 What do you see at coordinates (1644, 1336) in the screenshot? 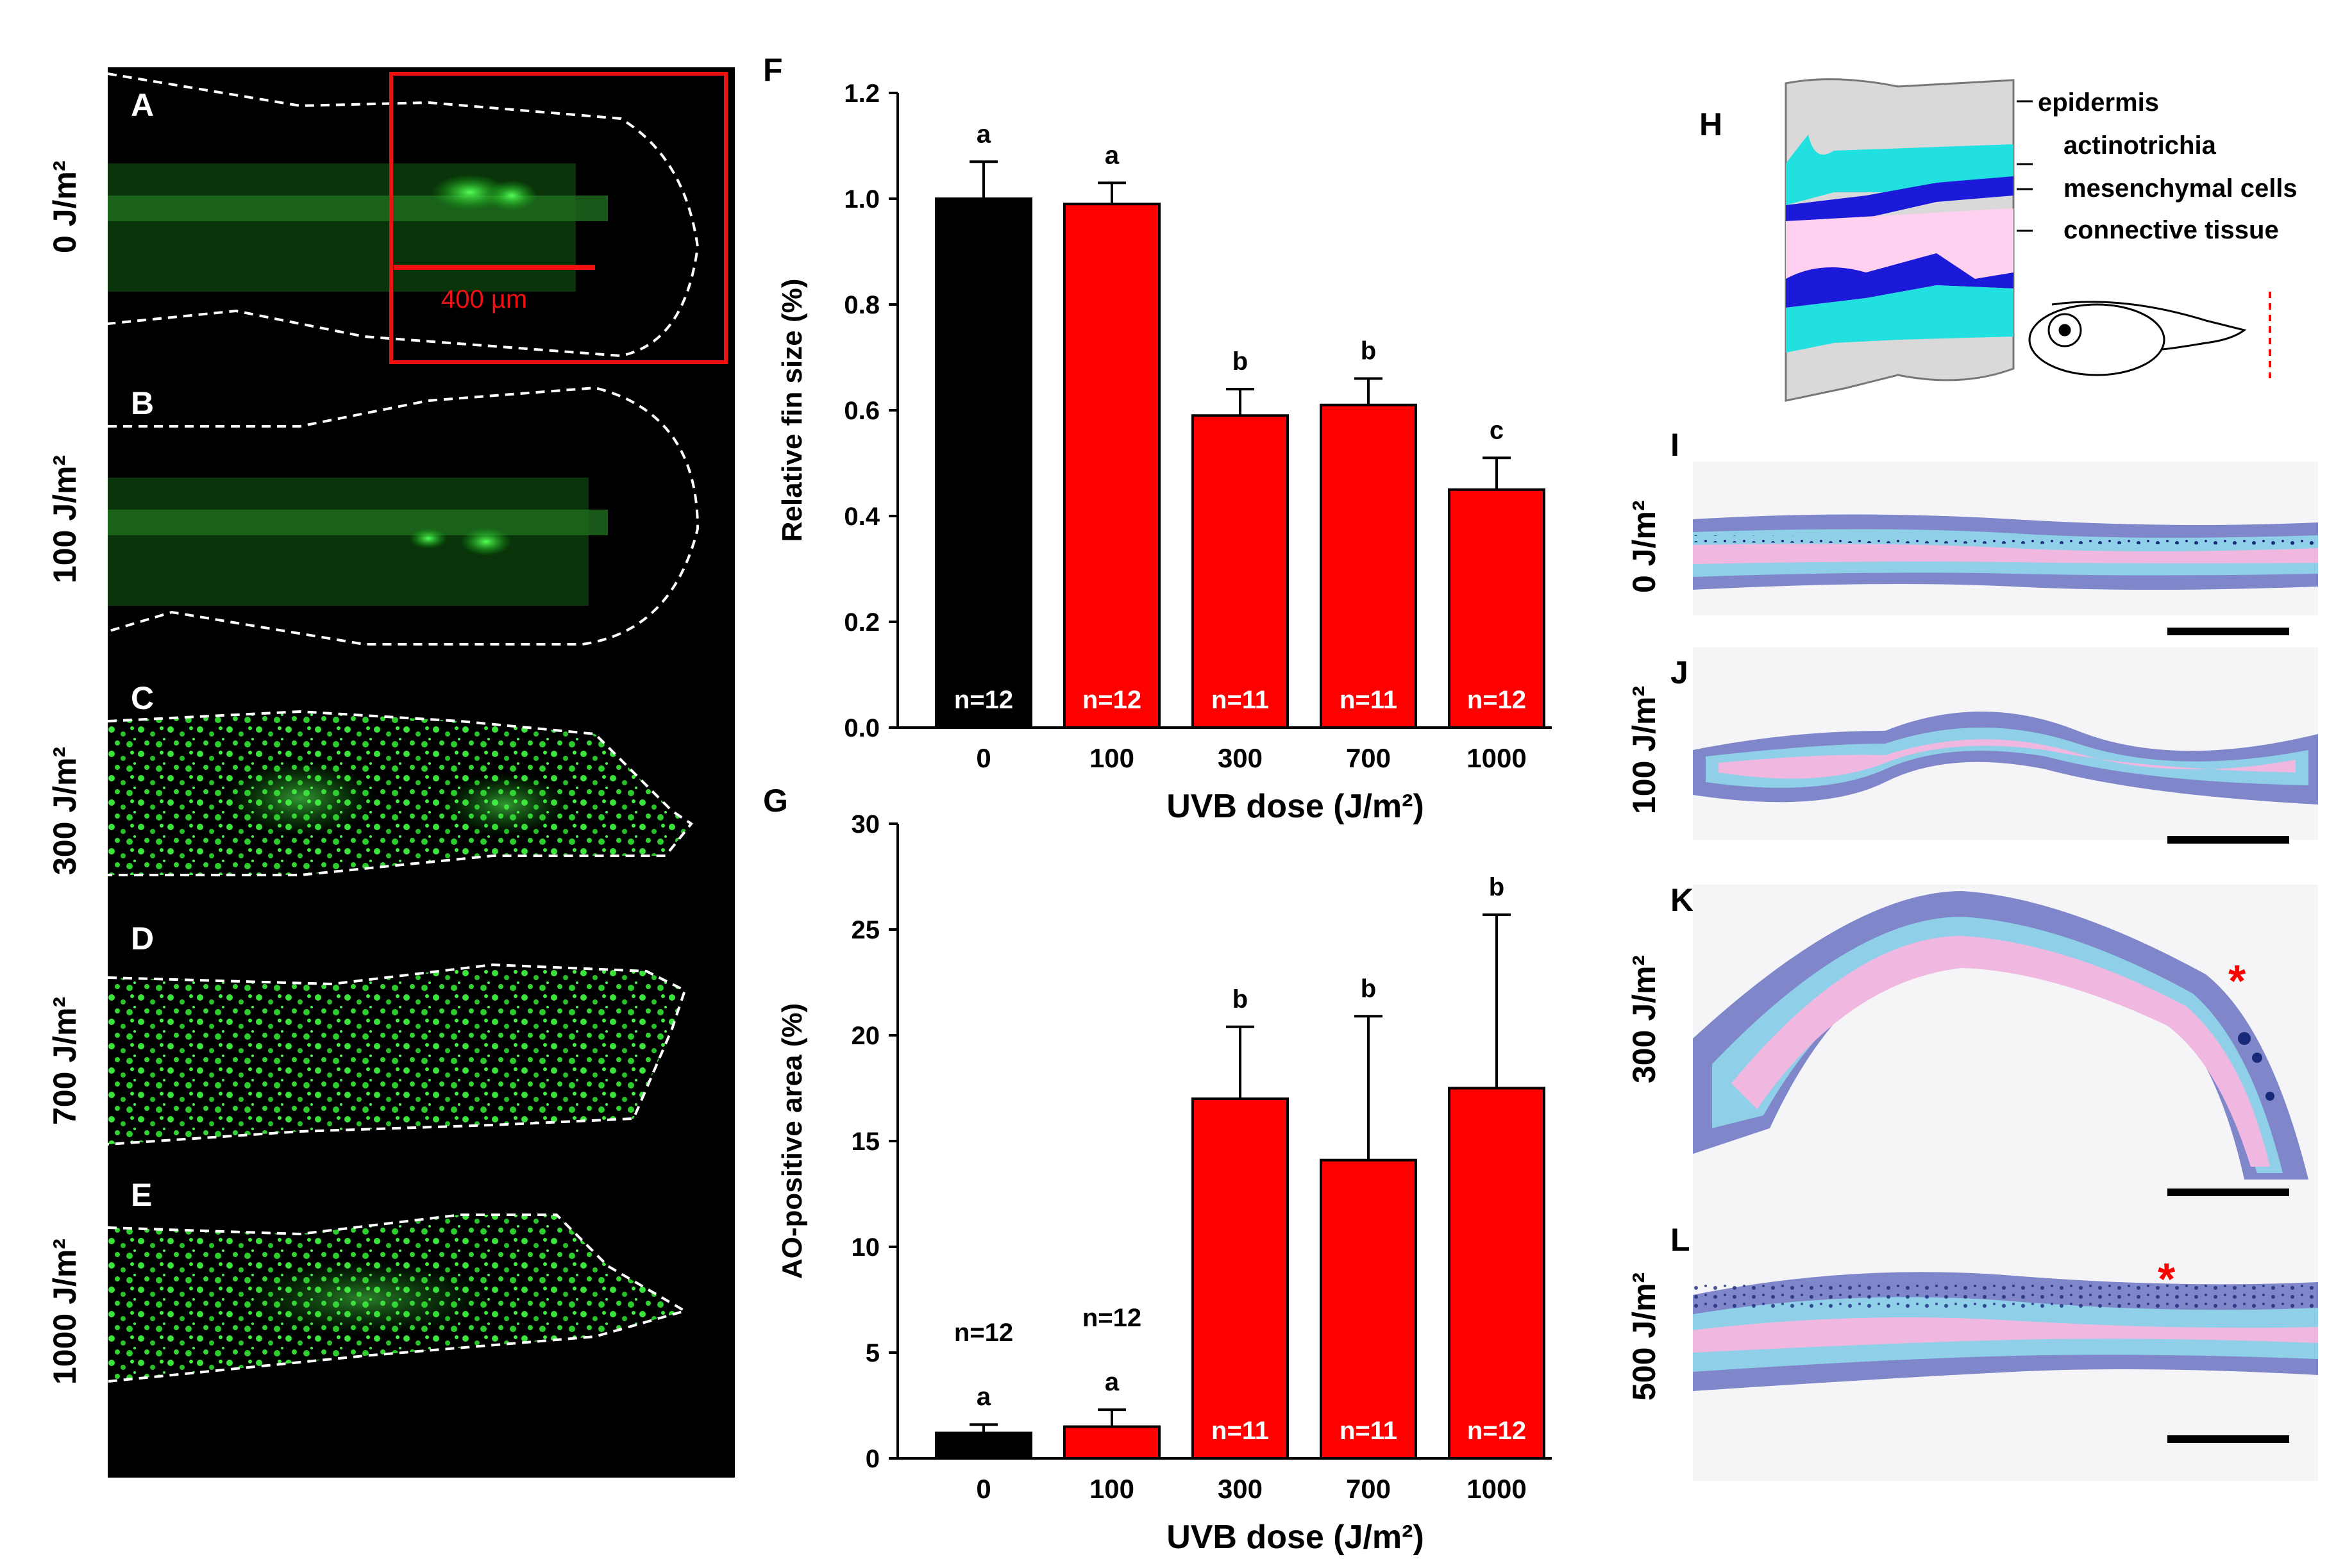
I see `histology-dose-l: 500 J/m²` at bounding box center [1644, 1336].